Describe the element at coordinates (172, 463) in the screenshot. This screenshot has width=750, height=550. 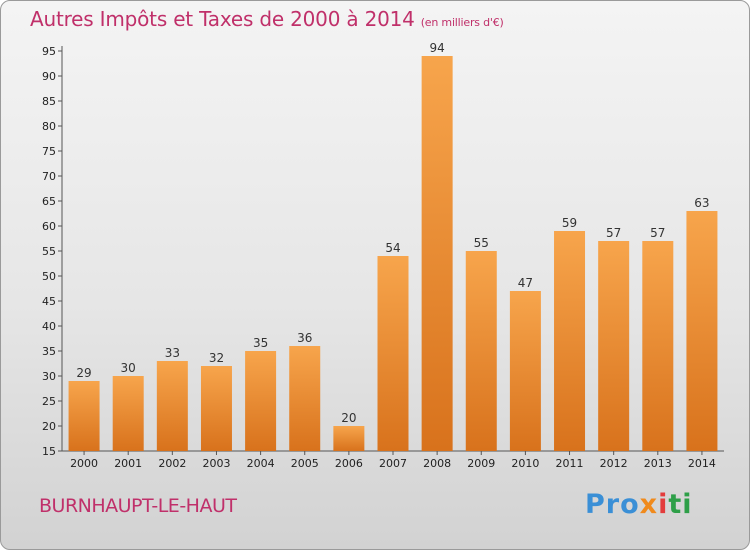
I see `x-tick-label: 2002` at that location.